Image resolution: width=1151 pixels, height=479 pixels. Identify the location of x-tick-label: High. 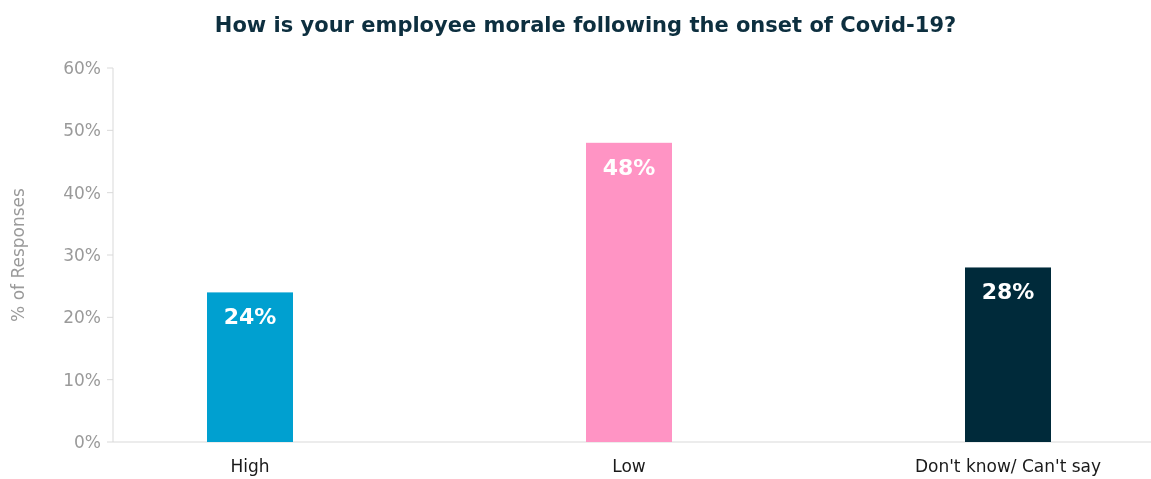
(250, 466).